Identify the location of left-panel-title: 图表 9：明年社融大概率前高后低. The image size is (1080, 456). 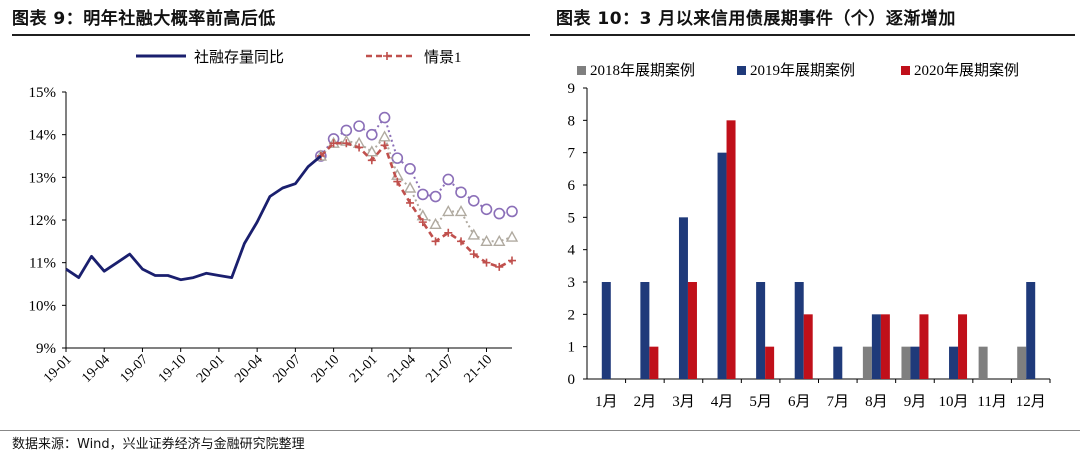
(144, 19).